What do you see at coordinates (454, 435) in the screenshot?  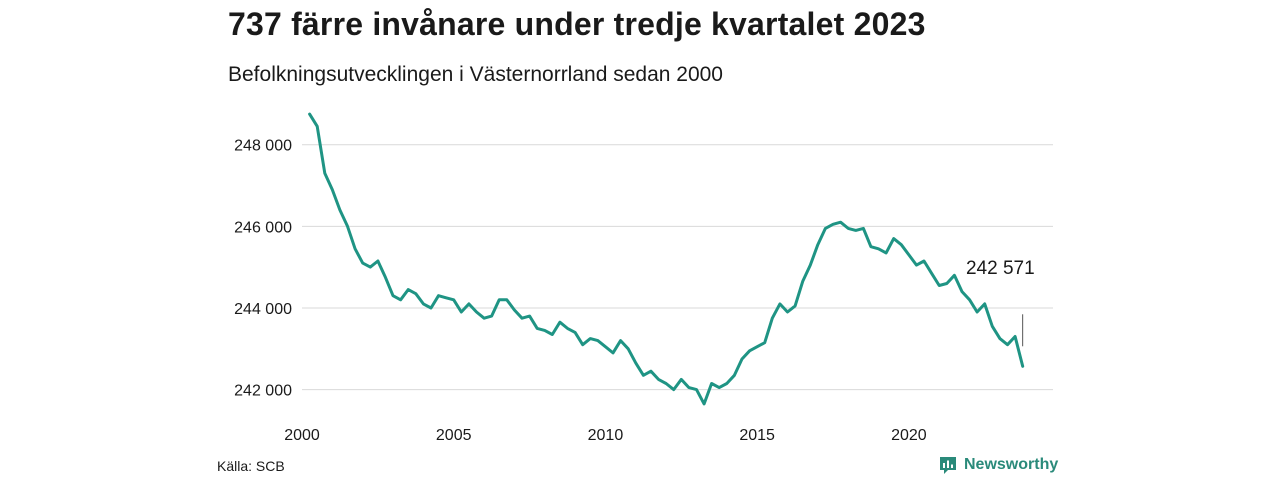 I see `x-tick-label: 2005` at bounding box center [454, 435].